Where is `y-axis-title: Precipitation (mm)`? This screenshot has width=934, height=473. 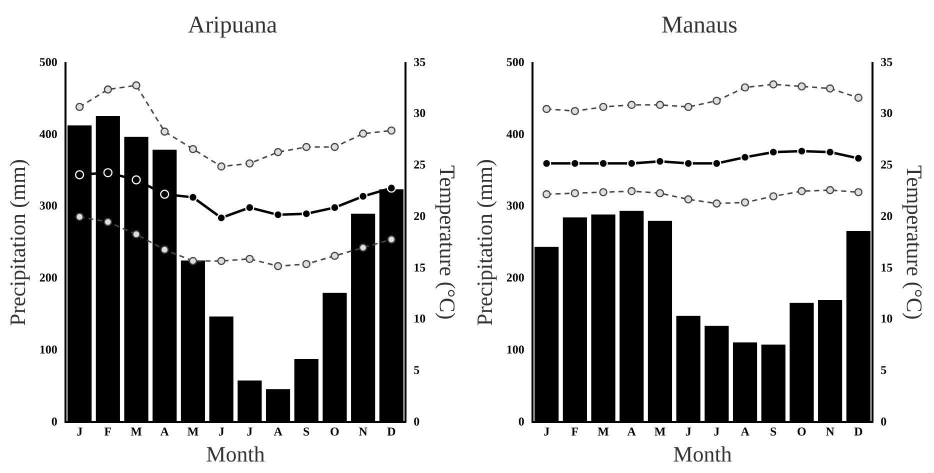
y-axis-title: Precipitation (mm) is located at coordinates (17, 242).